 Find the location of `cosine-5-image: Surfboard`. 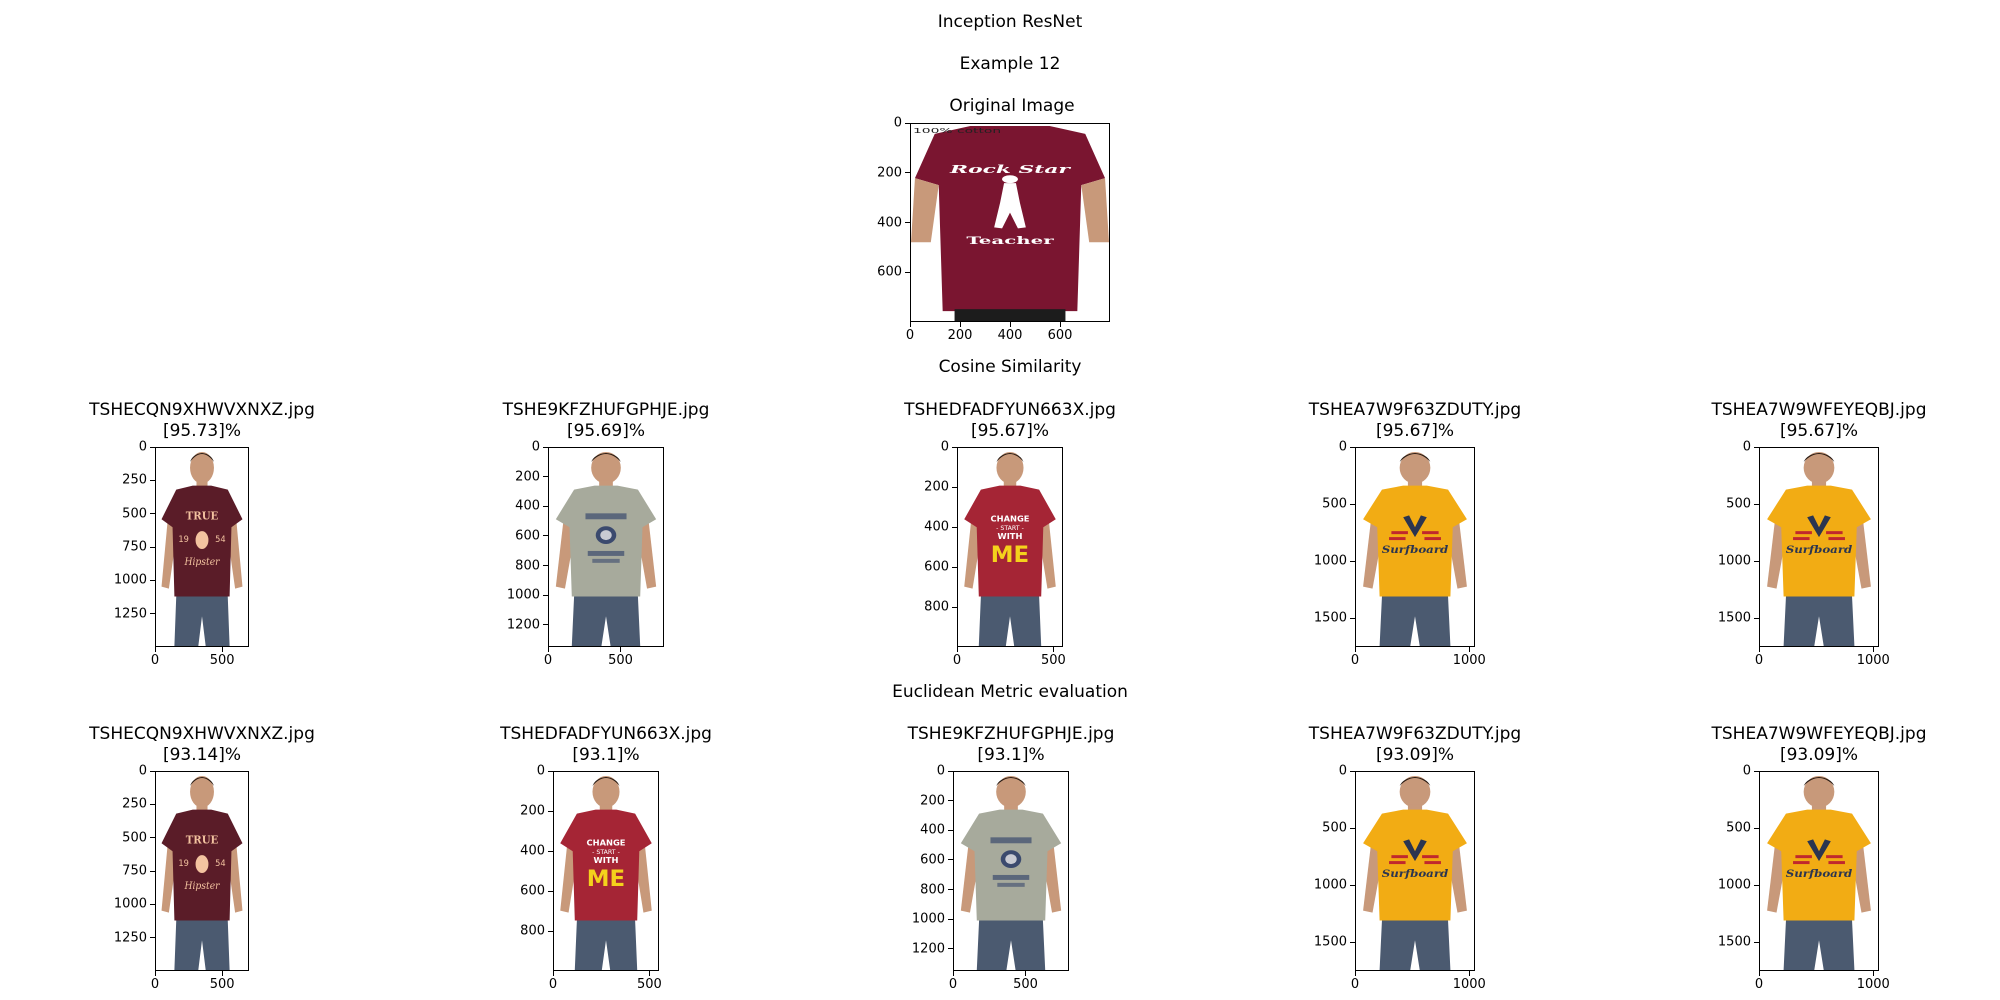

cosine-5-image: Surfboard is located at coordinates (1819, 547).